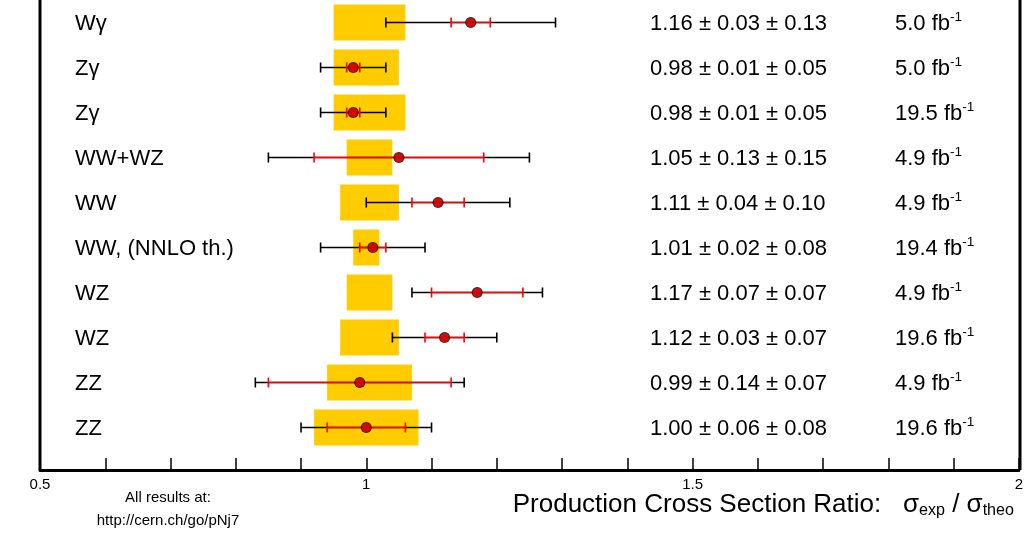  What do you see at coordinates (739, 292) in the screenshot?
I see `annotation: 1.17 ± 0.07 ± 0.07` at bounding box center [739, 292].